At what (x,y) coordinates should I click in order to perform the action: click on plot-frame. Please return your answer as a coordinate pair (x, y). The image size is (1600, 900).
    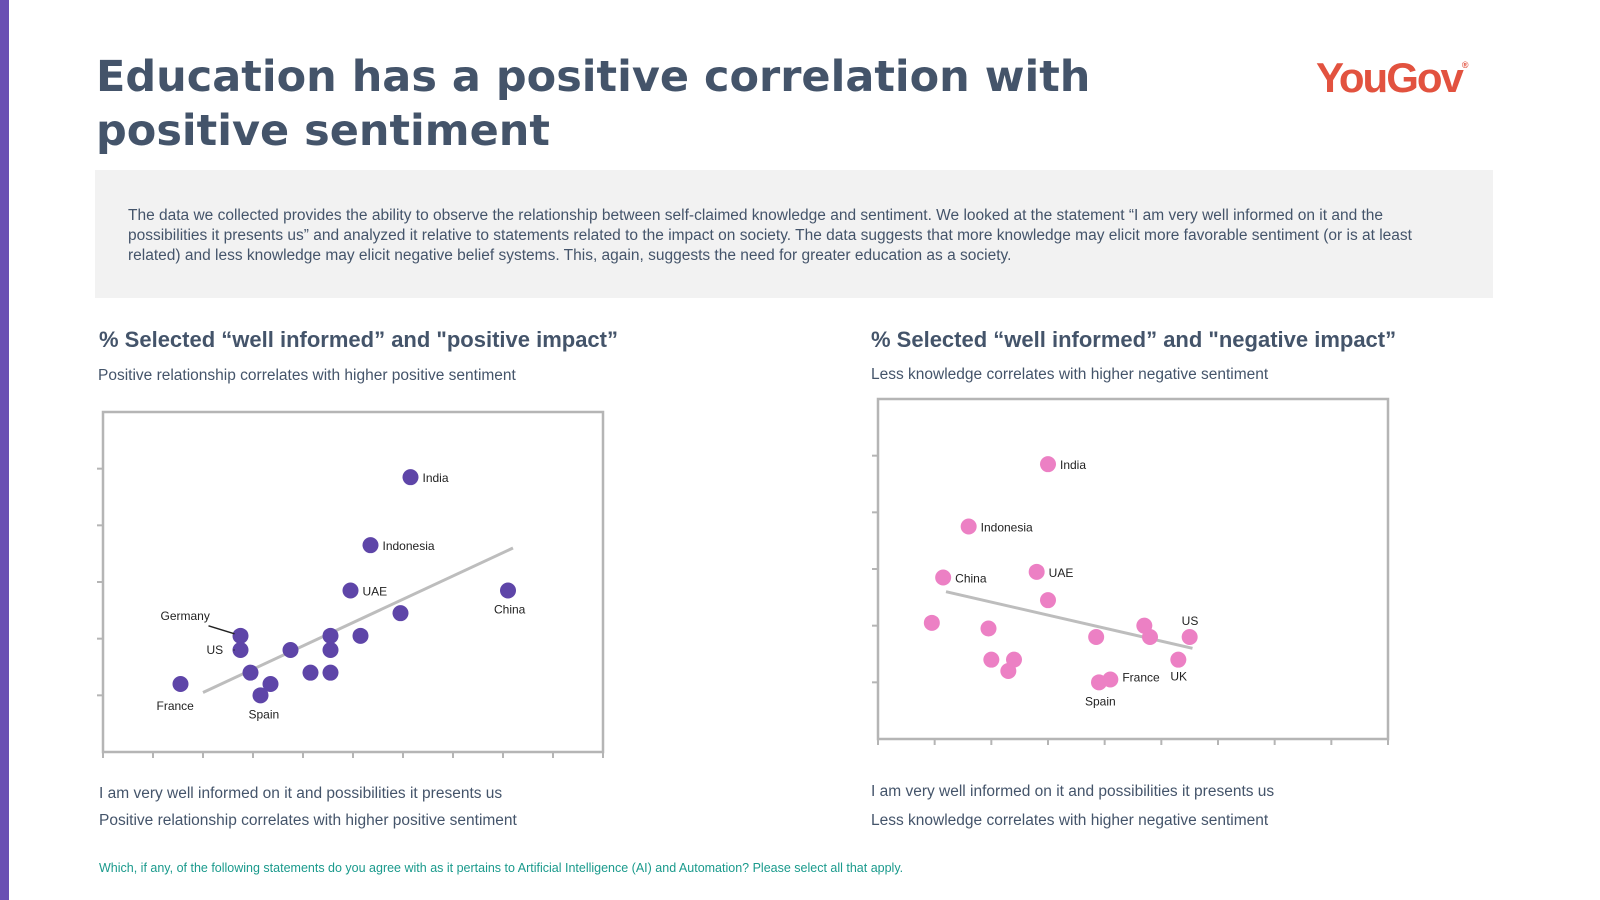
    Looking at the image, I should click on (1133, 569).